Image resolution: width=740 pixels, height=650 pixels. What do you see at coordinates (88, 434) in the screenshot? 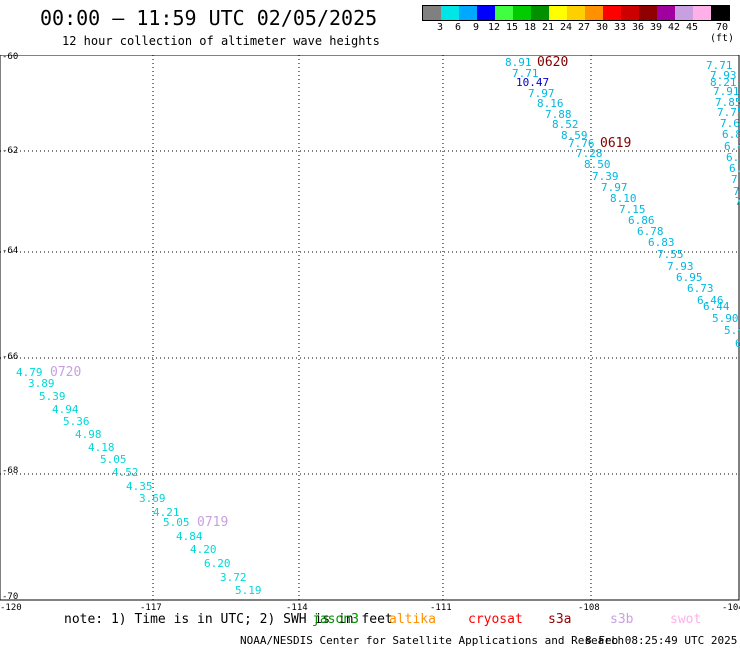
I see `swh-point-label: 4.98` at bounding box center [88, 434].